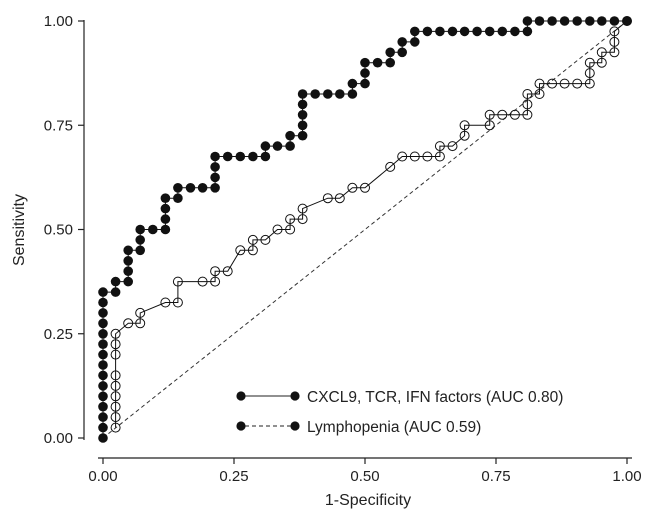 Image resolution: width=646 pixels, height=515 pixels. I want to click on legend-marker-lymphopenia-left, so click(241, 426).